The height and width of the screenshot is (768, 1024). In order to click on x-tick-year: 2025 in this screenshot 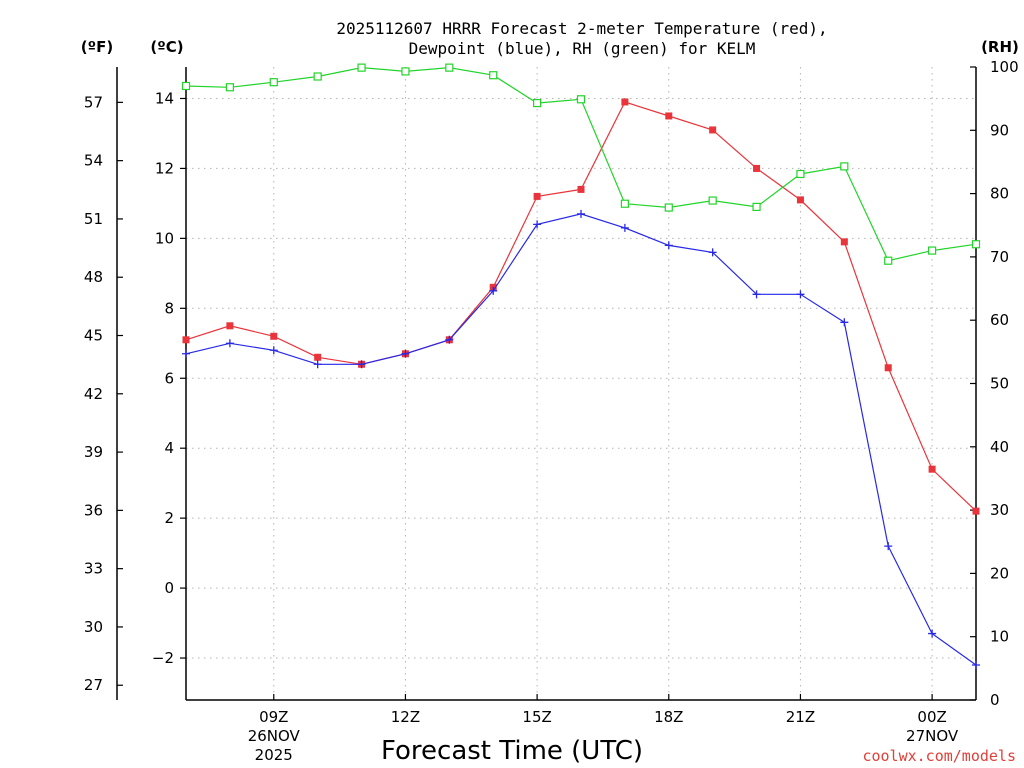, I will do `click(274, 755)`.